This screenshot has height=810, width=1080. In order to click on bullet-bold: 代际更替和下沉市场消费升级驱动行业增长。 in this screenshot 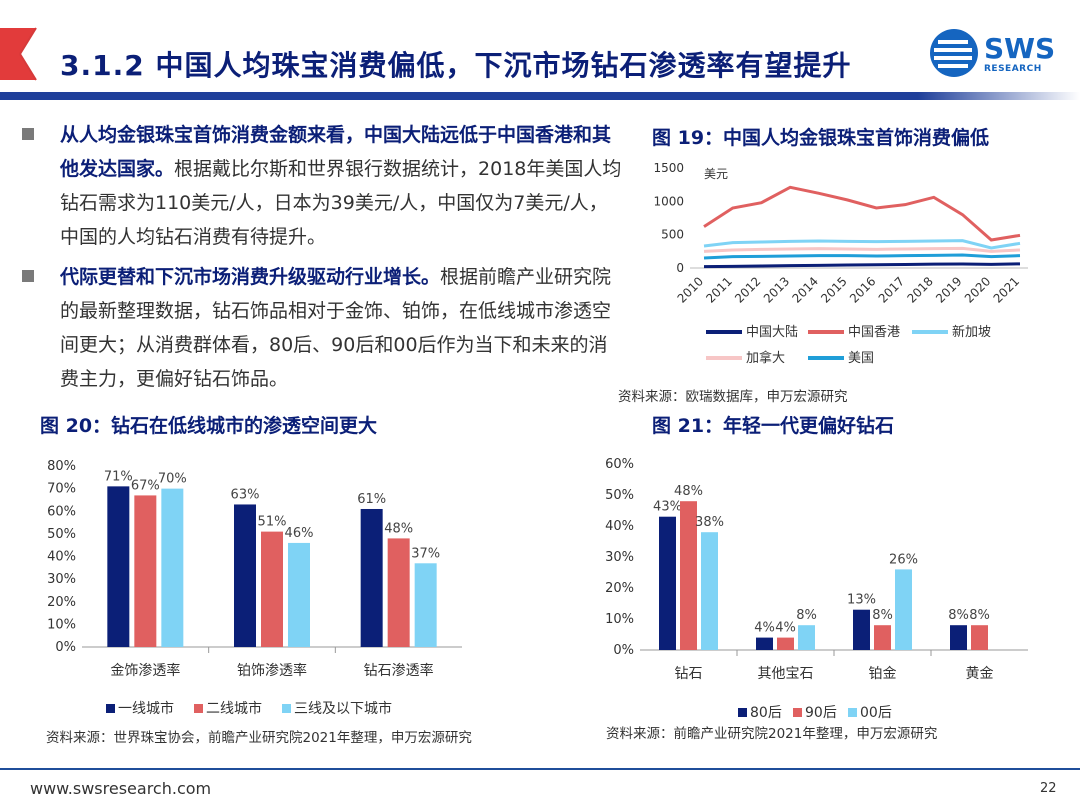, I will do `click(250, 277)`.